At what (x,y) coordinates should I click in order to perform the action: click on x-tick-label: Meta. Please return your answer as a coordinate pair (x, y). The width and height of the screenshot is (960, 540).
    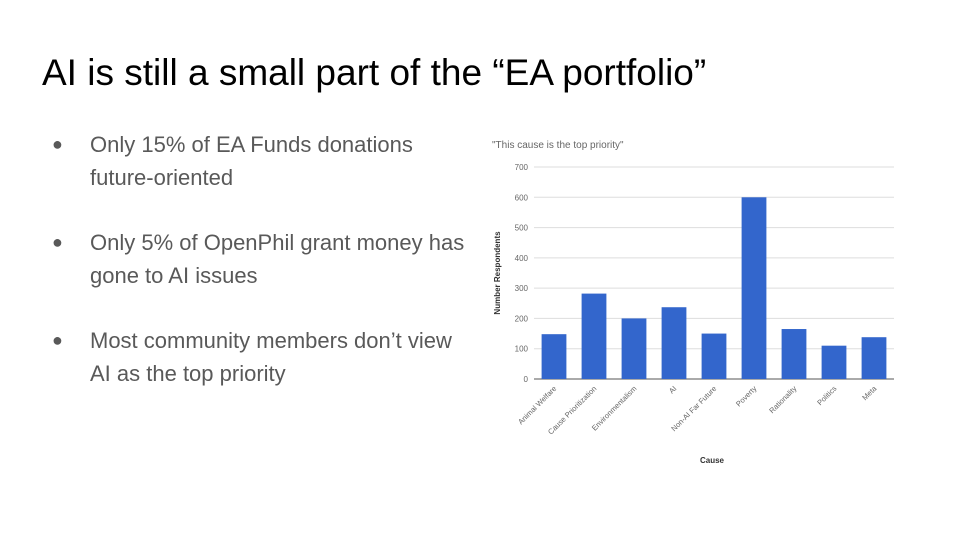
    Looking at the image, I should click on (869, 392).